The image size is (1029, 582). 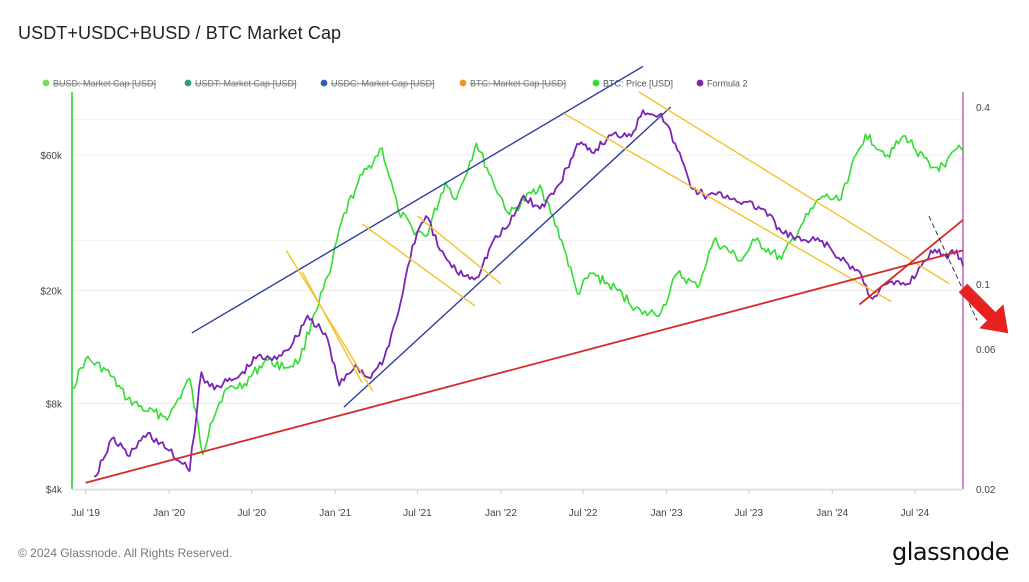 I want to click on x-tick-label: Jan '21, so click(x=335, y=513).